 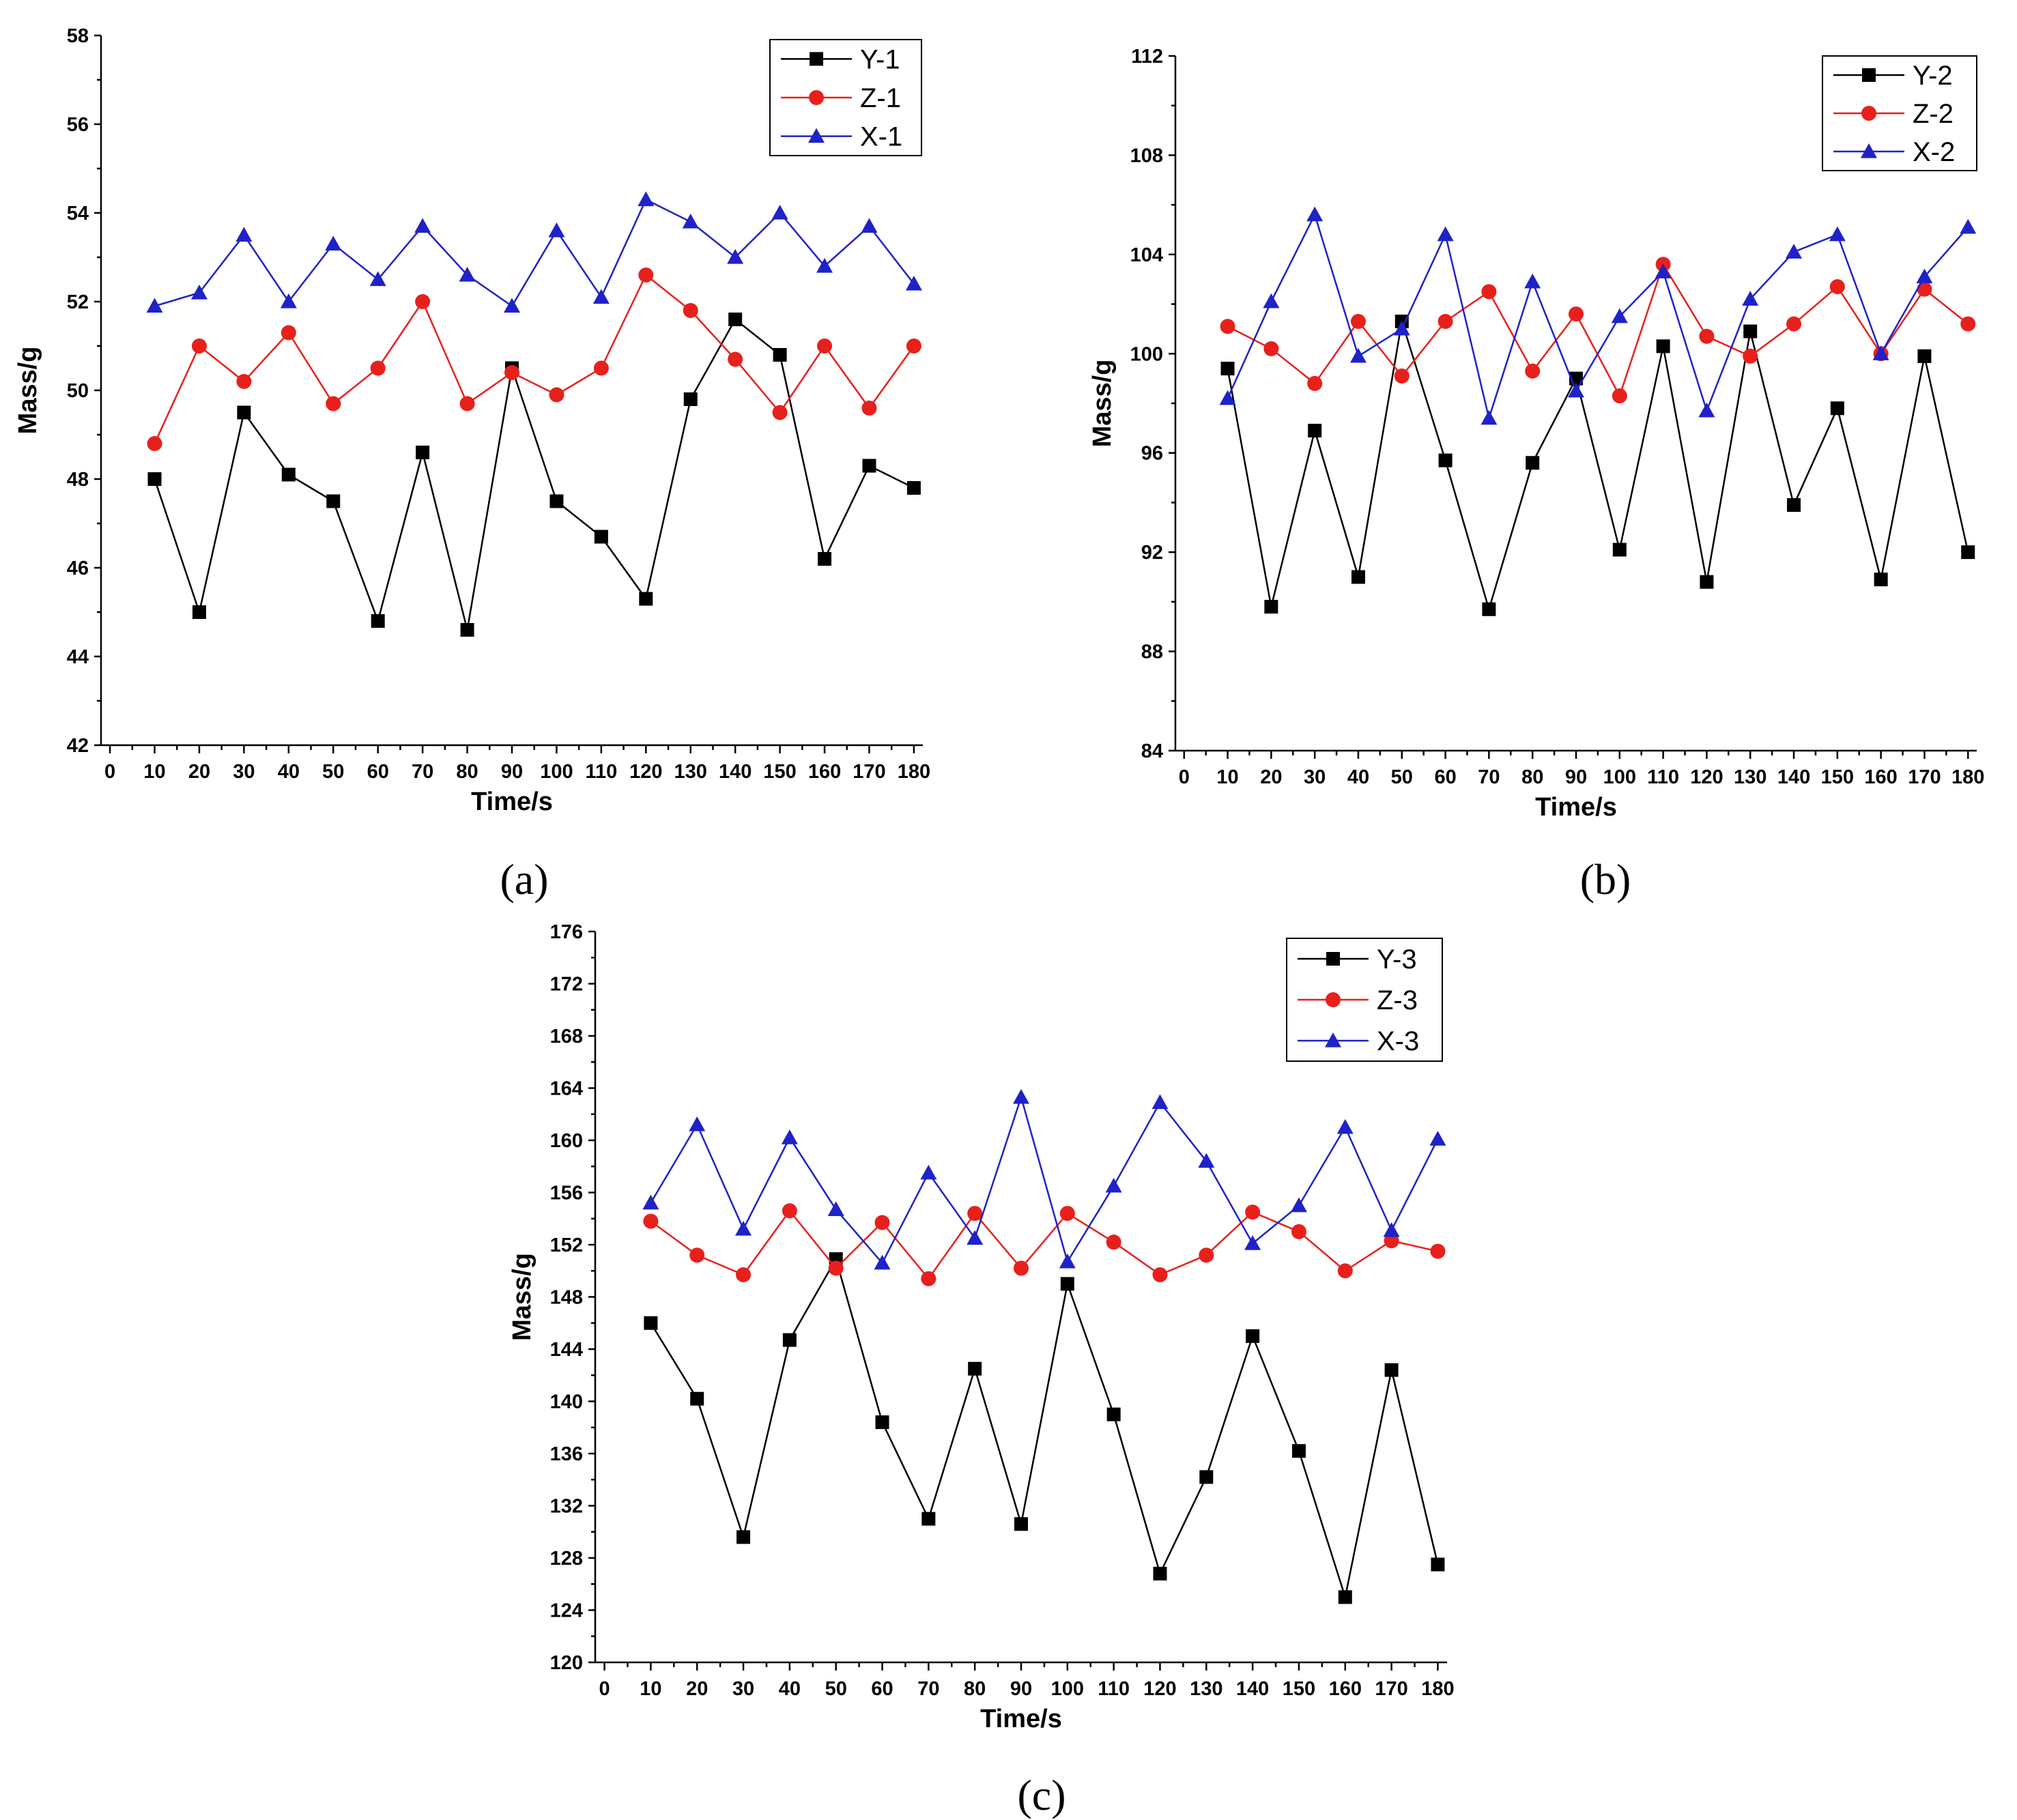 I want to click on y-tick-label: 128, so click(x=566, y=1559).